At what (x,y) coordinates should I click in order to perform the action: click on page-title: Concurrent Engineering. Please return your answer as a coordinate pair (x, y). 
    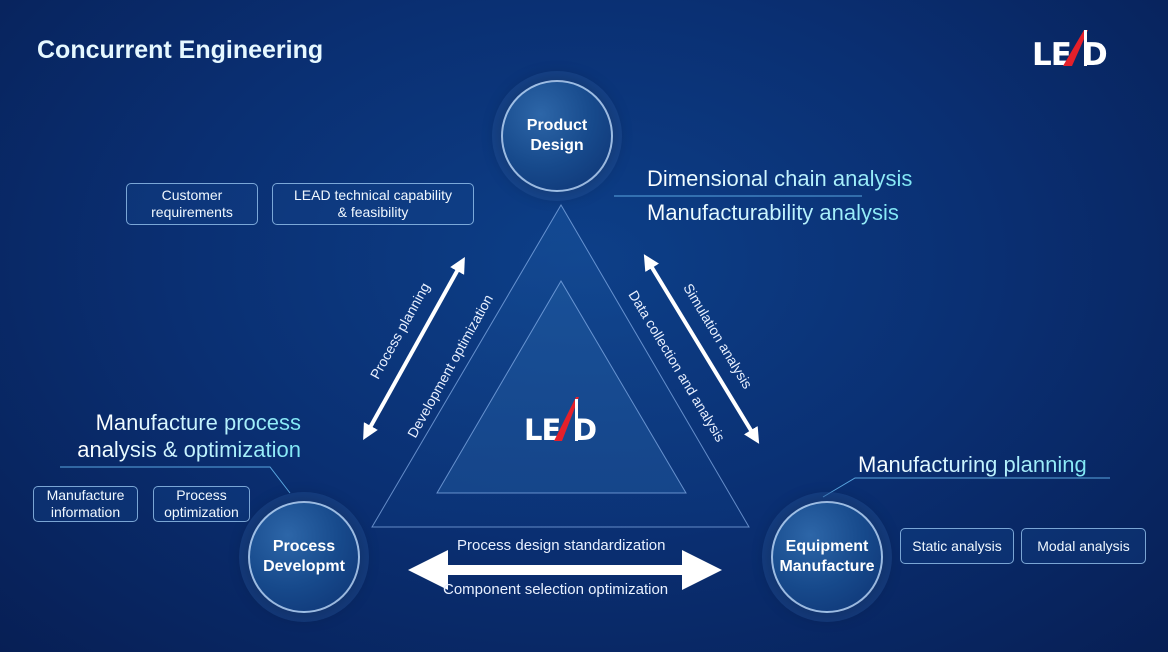
    Looking at the image, I should click on (180, 50).